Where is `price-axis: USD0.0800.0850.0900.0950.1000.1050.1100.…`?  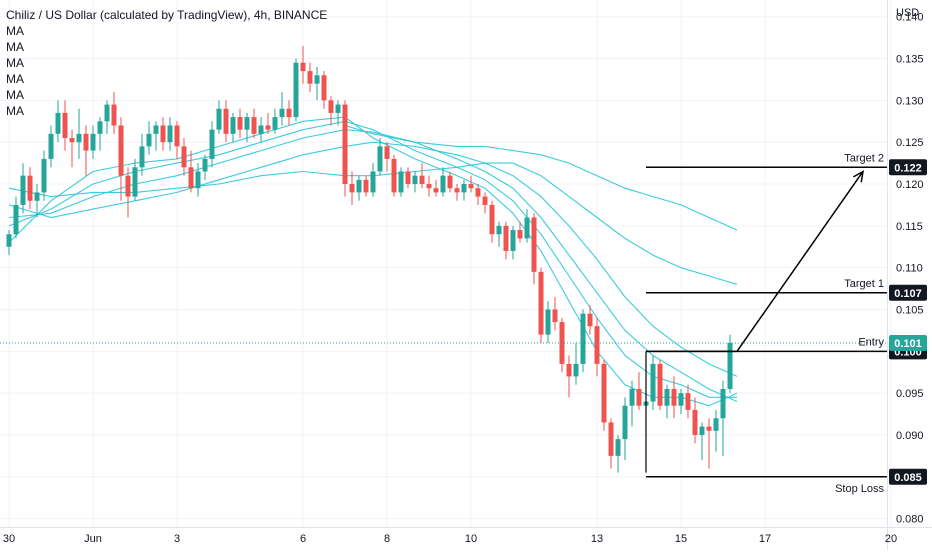 price-axis: USD0.0800.0850.0900.0950.1000.1050.1100.… is located at coordinates (907, 275).